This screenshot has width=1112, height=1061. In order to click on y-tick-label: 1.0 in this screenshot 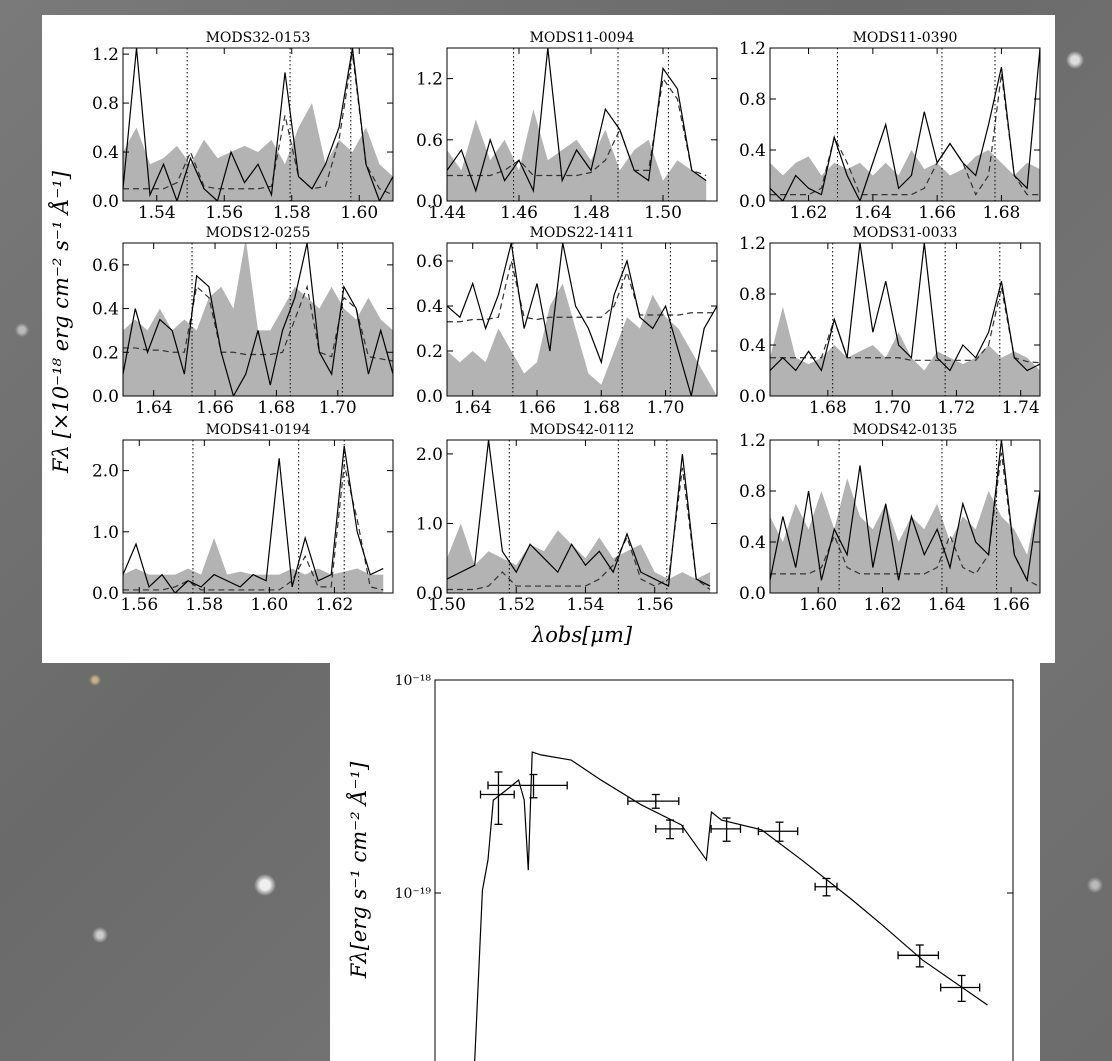, I will do `click(429, 524)`.